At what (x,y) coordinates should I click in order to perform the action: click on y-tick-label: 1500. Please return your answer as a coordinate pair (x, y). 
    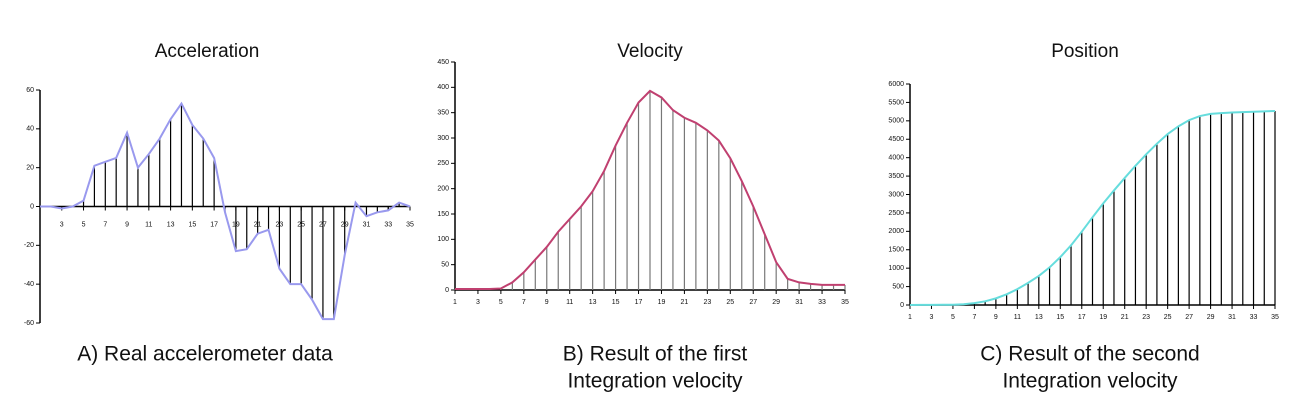
    Looking at the image, I should click on (896, 250).